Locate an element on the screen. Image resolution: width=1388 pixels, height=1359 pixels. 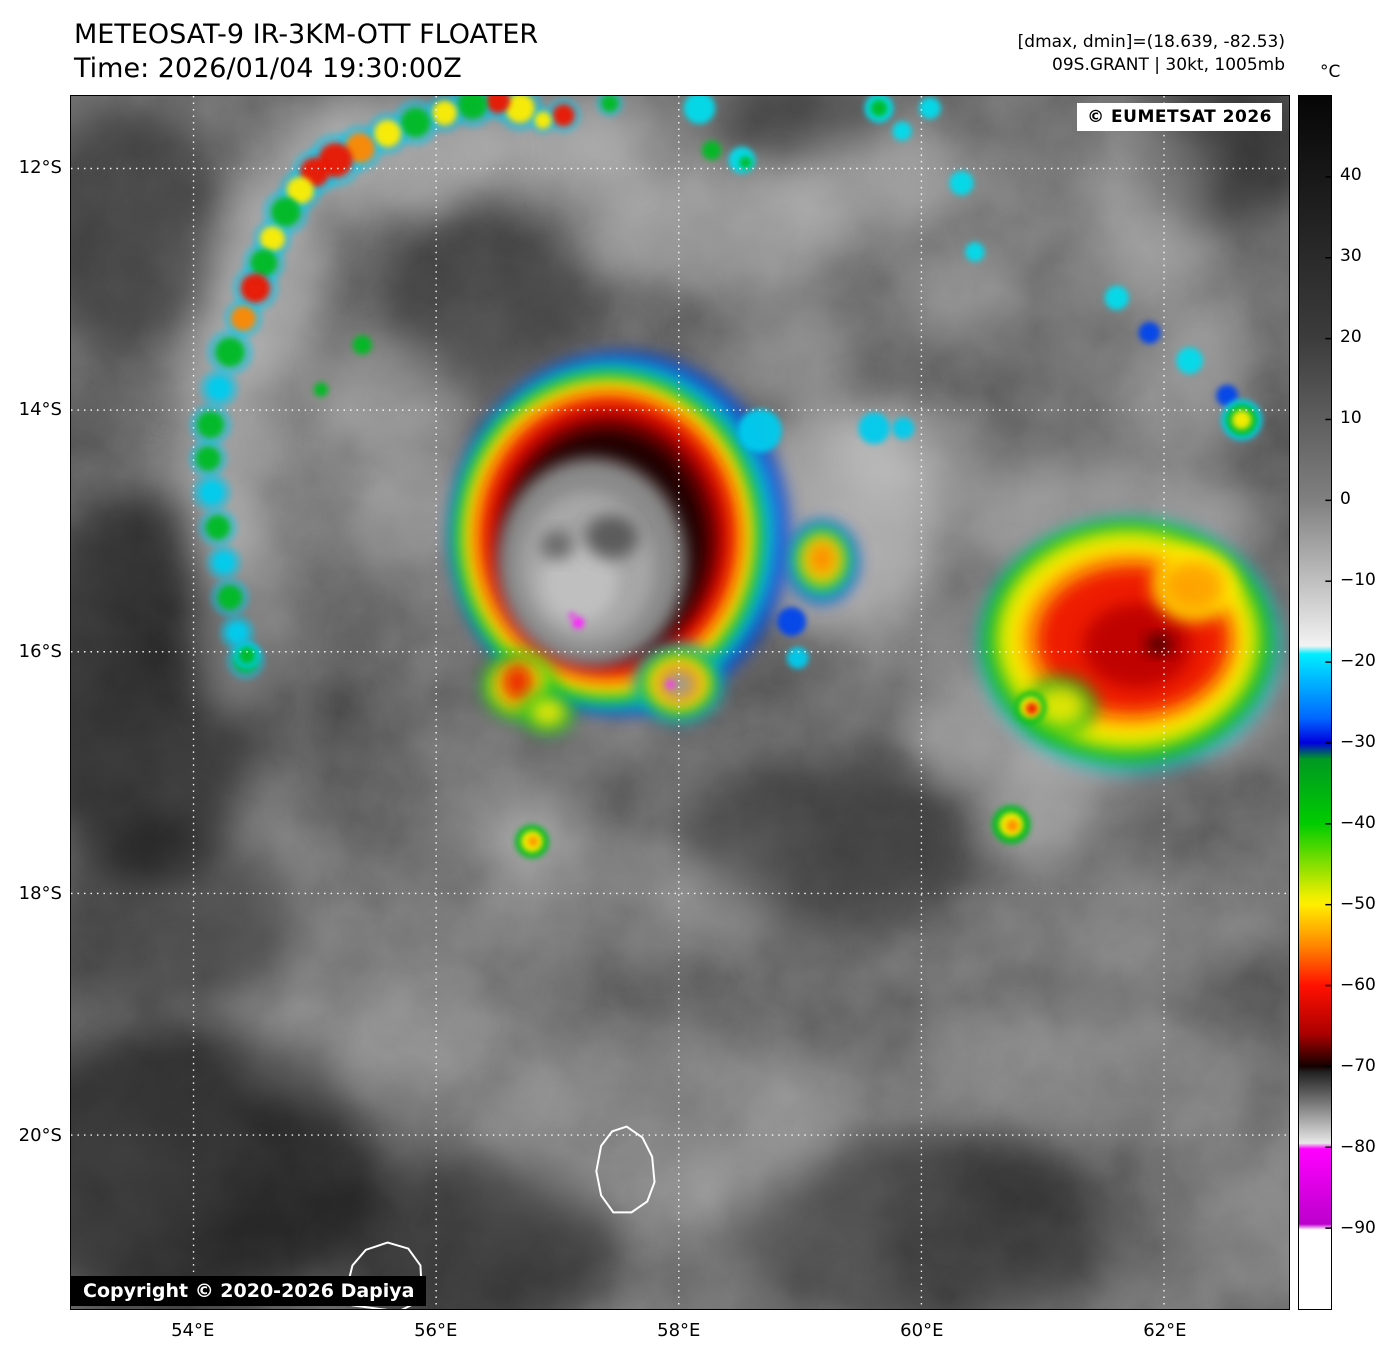
colorbar-tick-label: −90 is located at coordinates (1358, 1228).